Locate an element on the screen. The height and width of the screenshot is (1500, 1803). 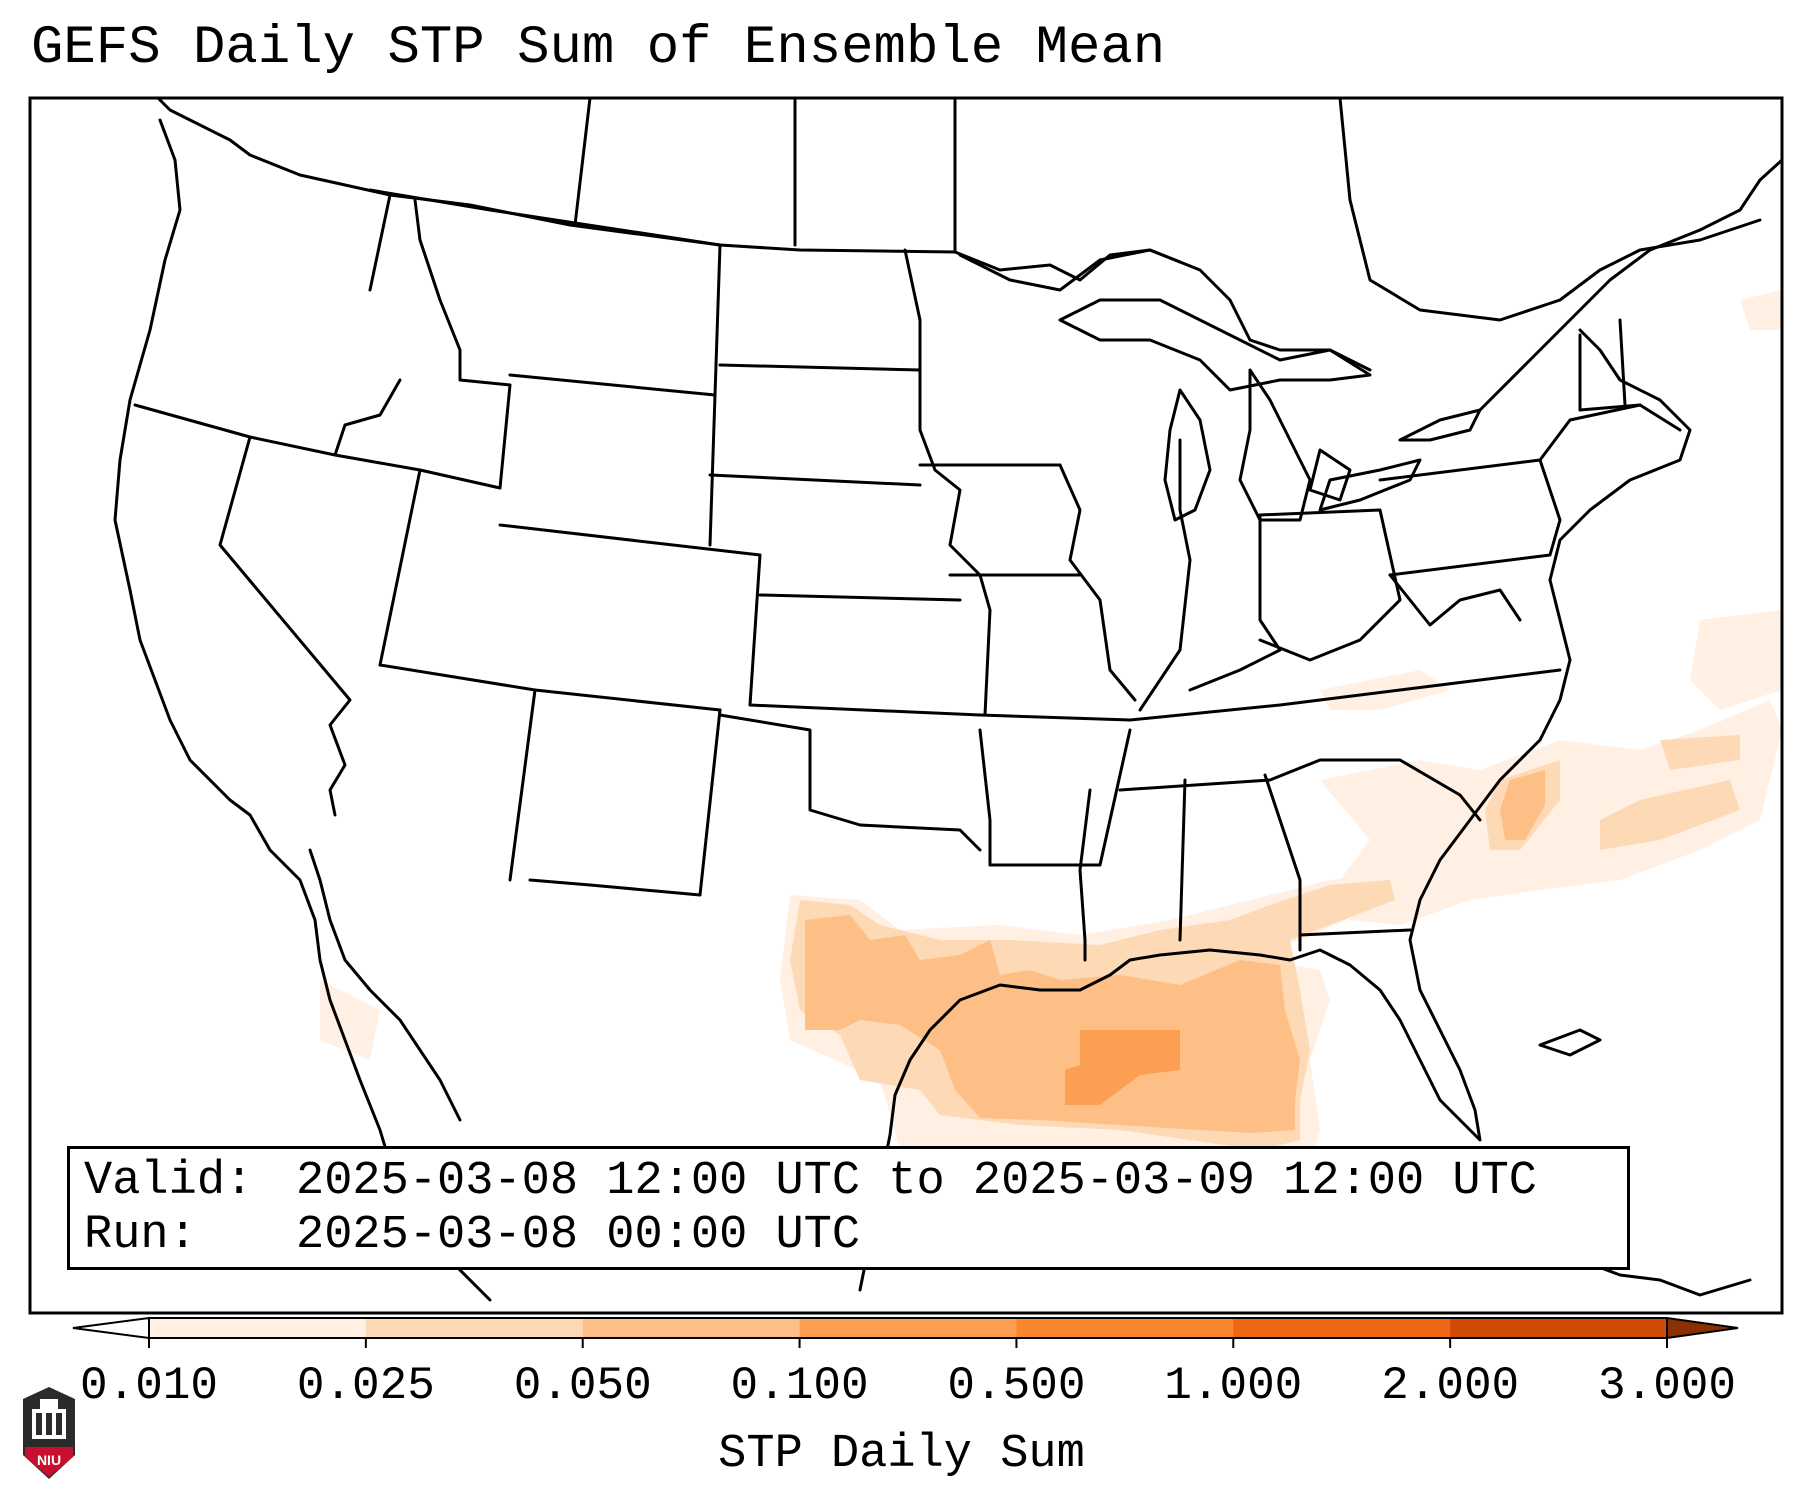
colorbar-tick-labels: 0.010 0.025 0.050 0.100 0.500 1.000 2.000 3.000 is located at coordinates (901, 1390).